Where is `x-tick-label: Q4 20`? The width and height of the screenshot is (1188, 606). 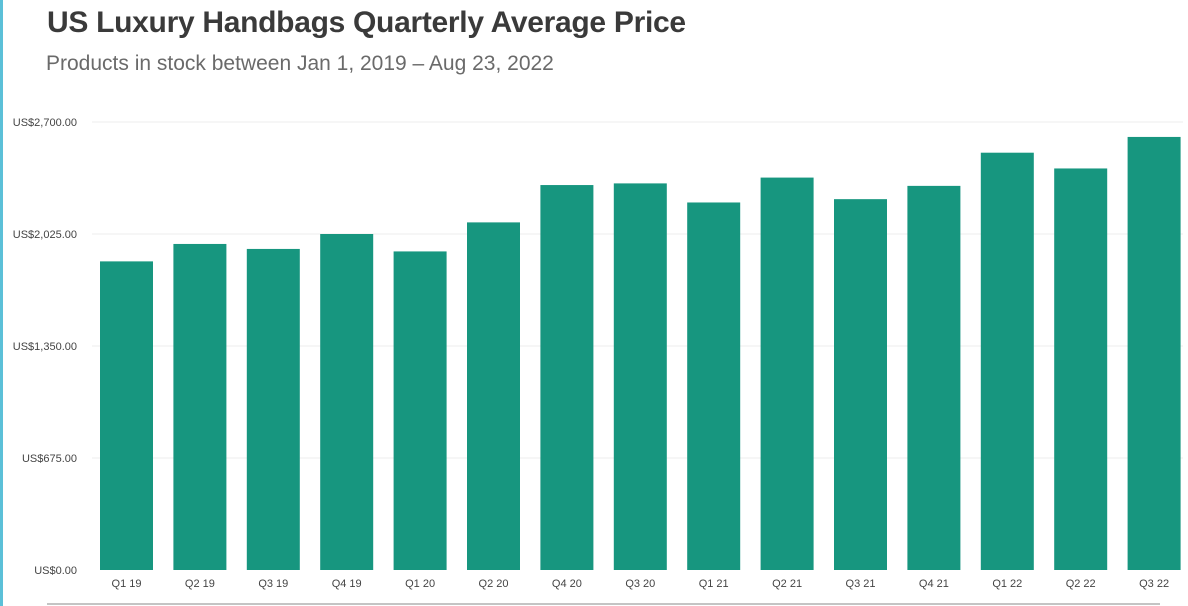 x-tick-label: Q4 20 is located at coordinates (567, 584).